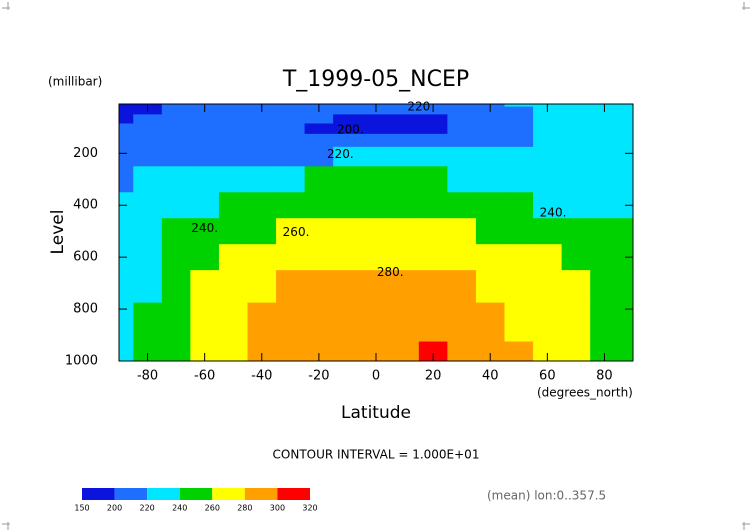 Image resolution: width=752 pixels, height=532 pixels. I want to click on contour-note: CONTOUR INTERVAL = 1.000E+01, so click(376, 455).